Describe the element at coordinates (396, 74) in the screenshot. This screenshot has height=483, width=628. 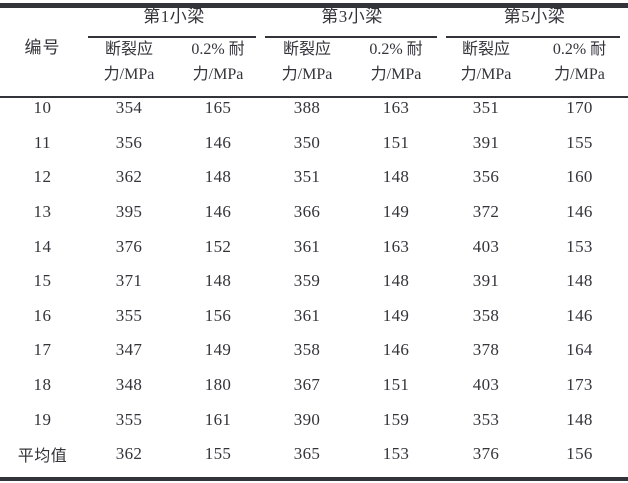
I see `header-sub-4-line2: 力/MPa` at that location.